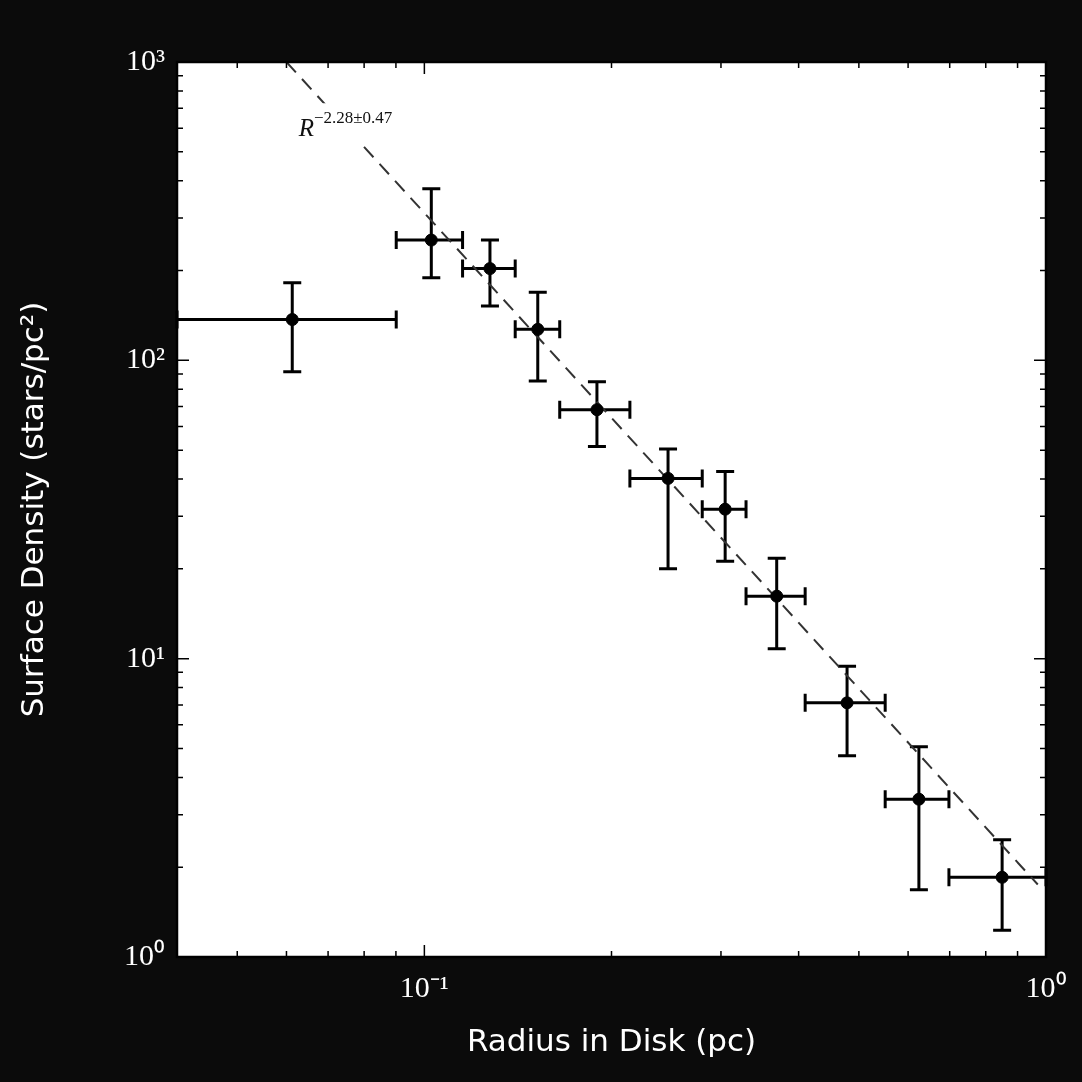 The width and height of the screenshot is (1082, 1082). What do you see at coordinates (145, 656) in the screenshot?
I see `y-tick-label: 10¹` at bounding box center [145, 656].